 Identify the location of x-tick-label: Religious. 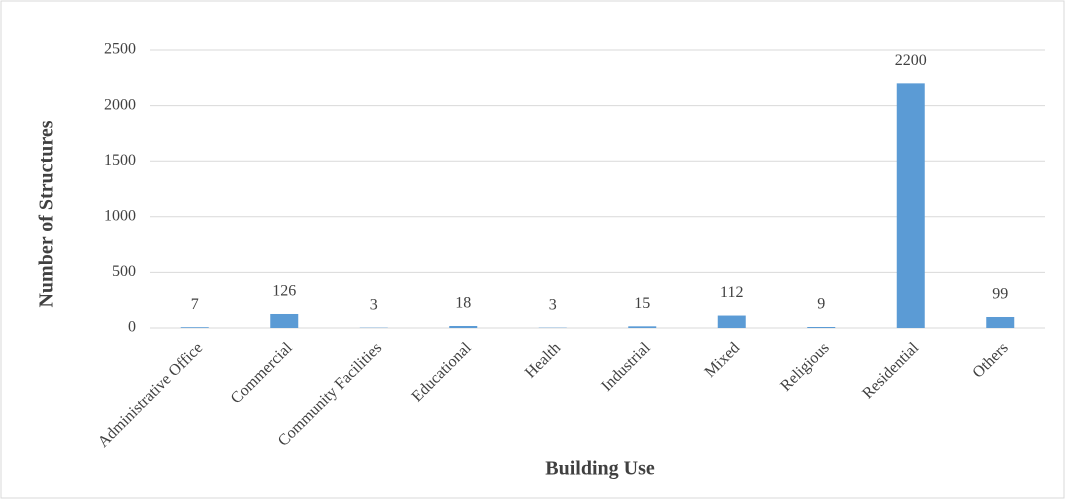
(804, 366).